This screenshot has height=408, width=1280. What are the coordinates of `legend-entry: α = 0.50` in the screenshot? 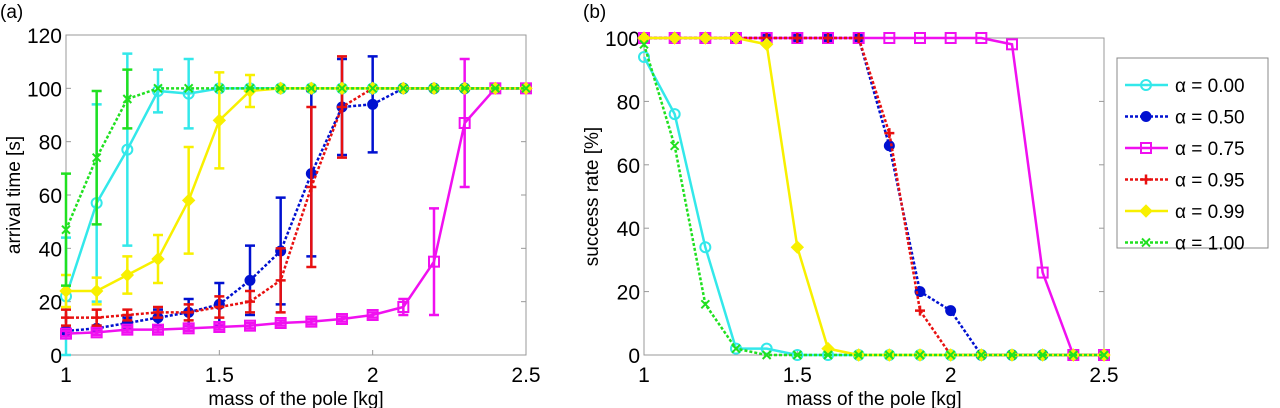 It's located at (1210, 118).